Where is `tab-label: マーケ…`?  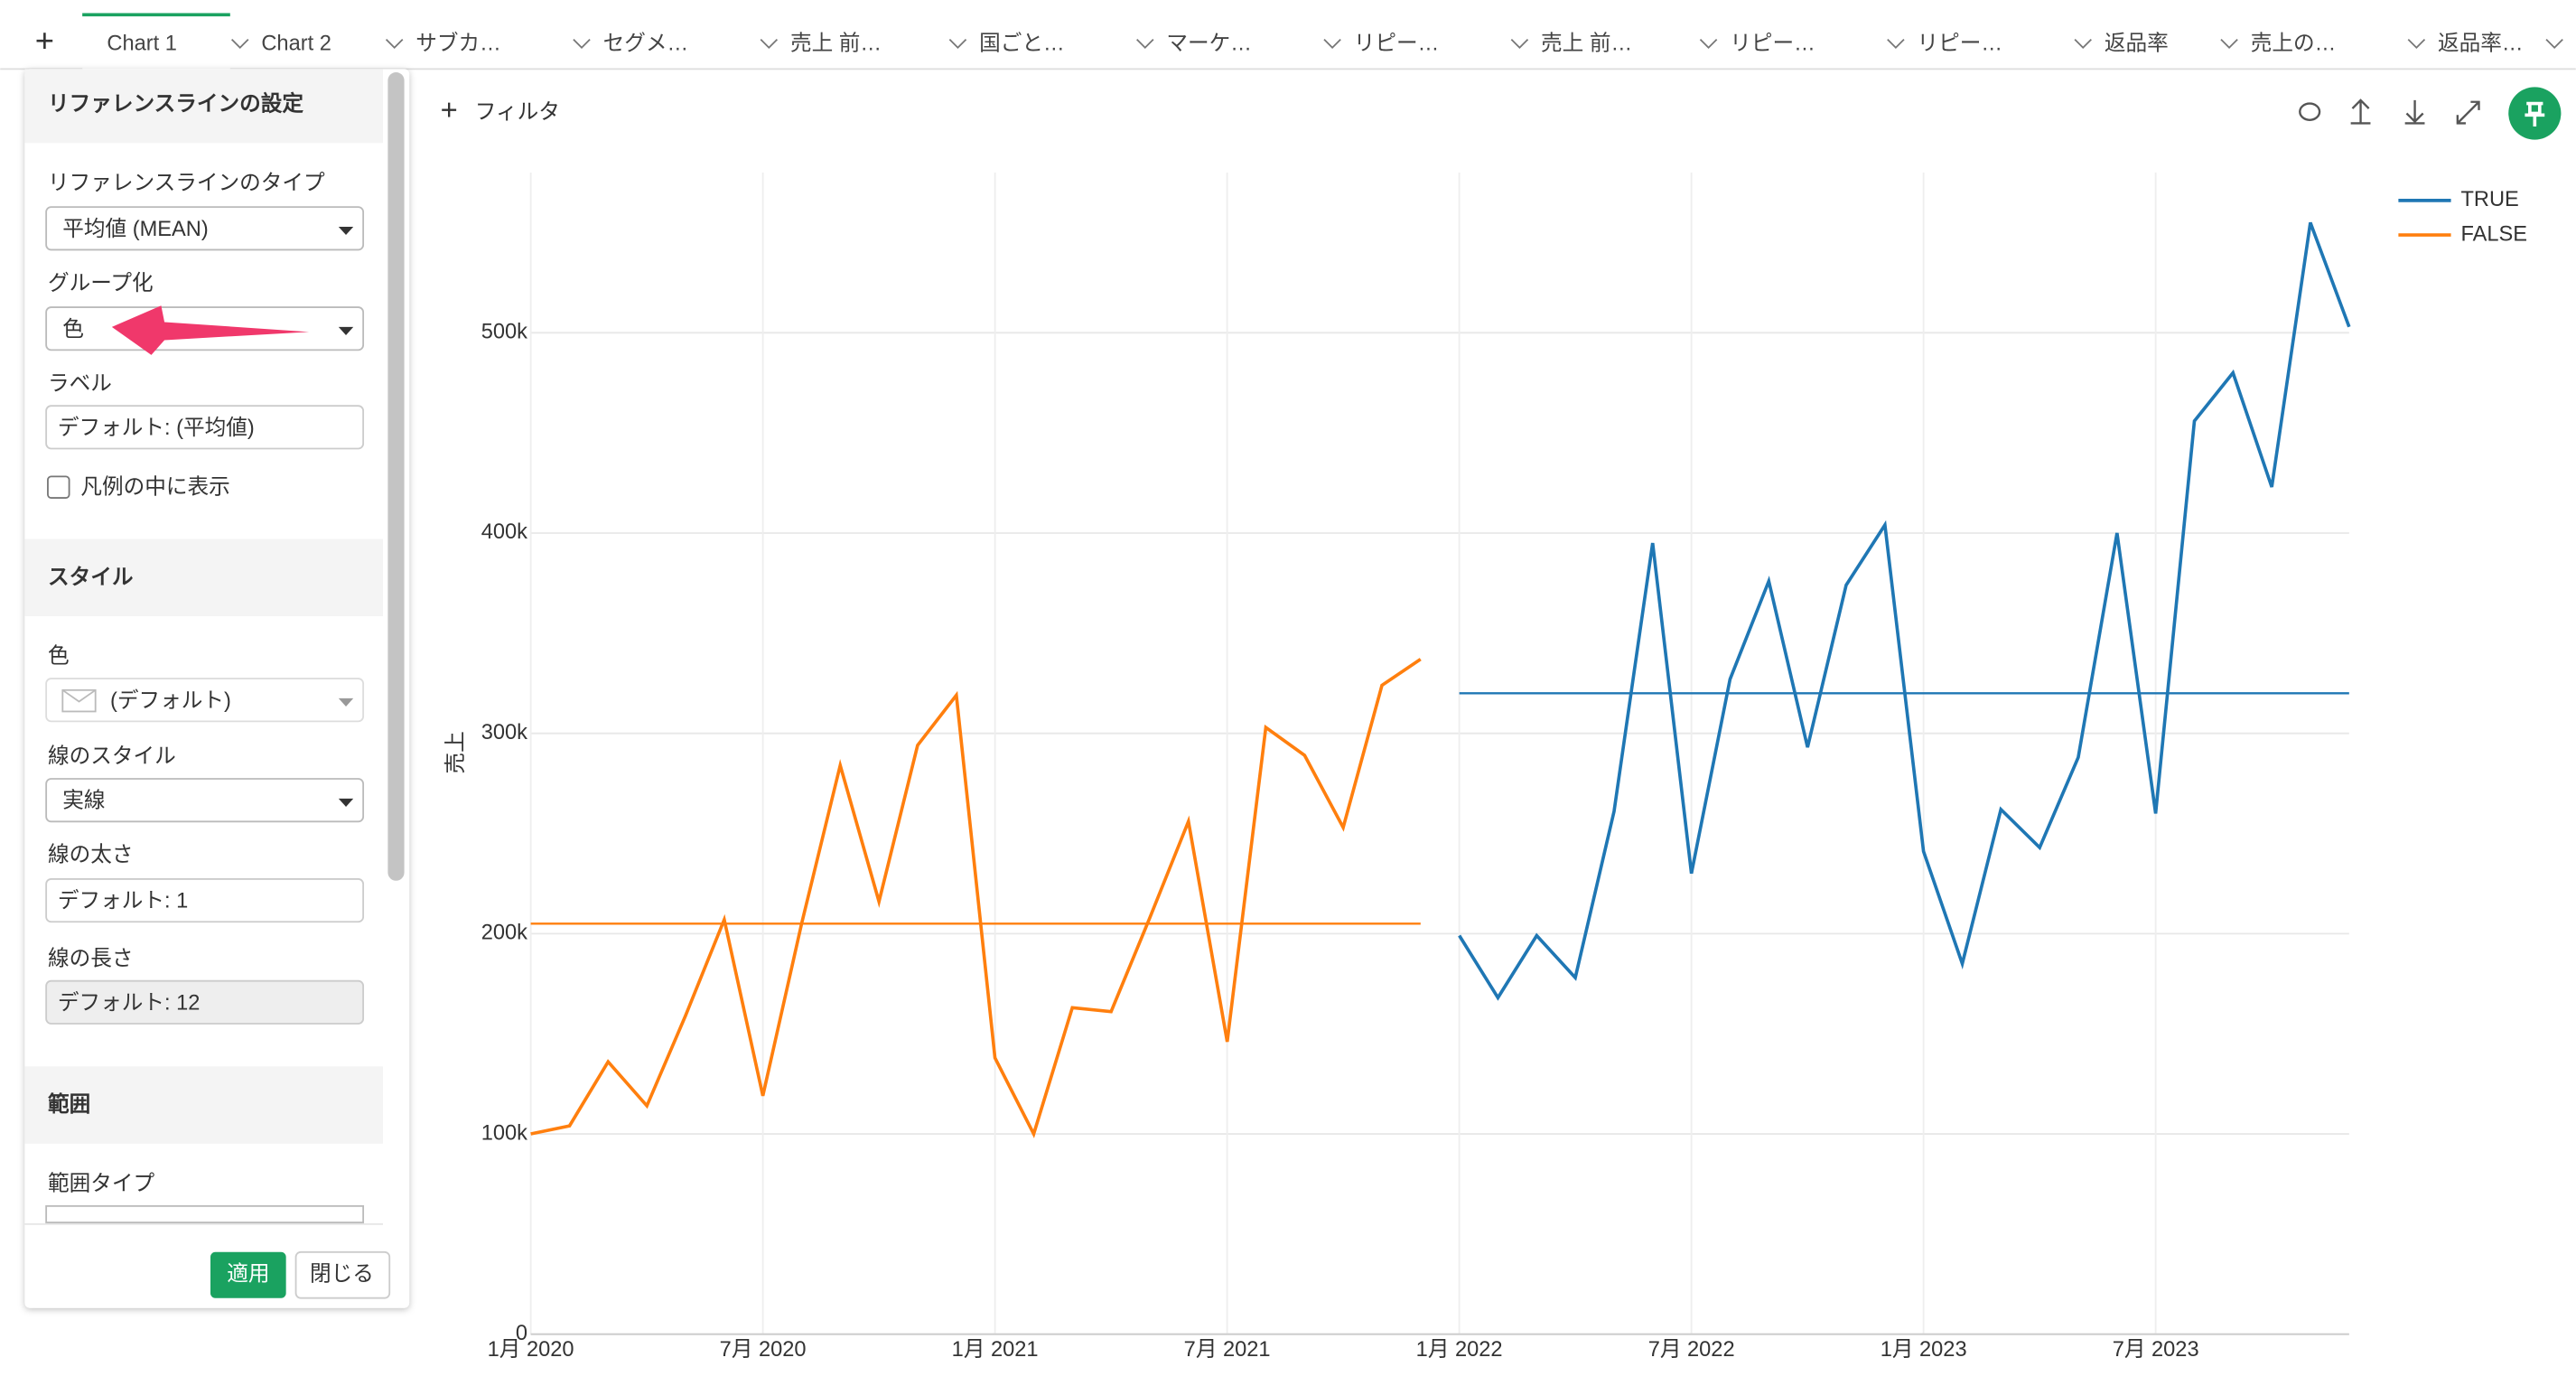
tab-label: マーケ… is located at coordinates (1209, 43).